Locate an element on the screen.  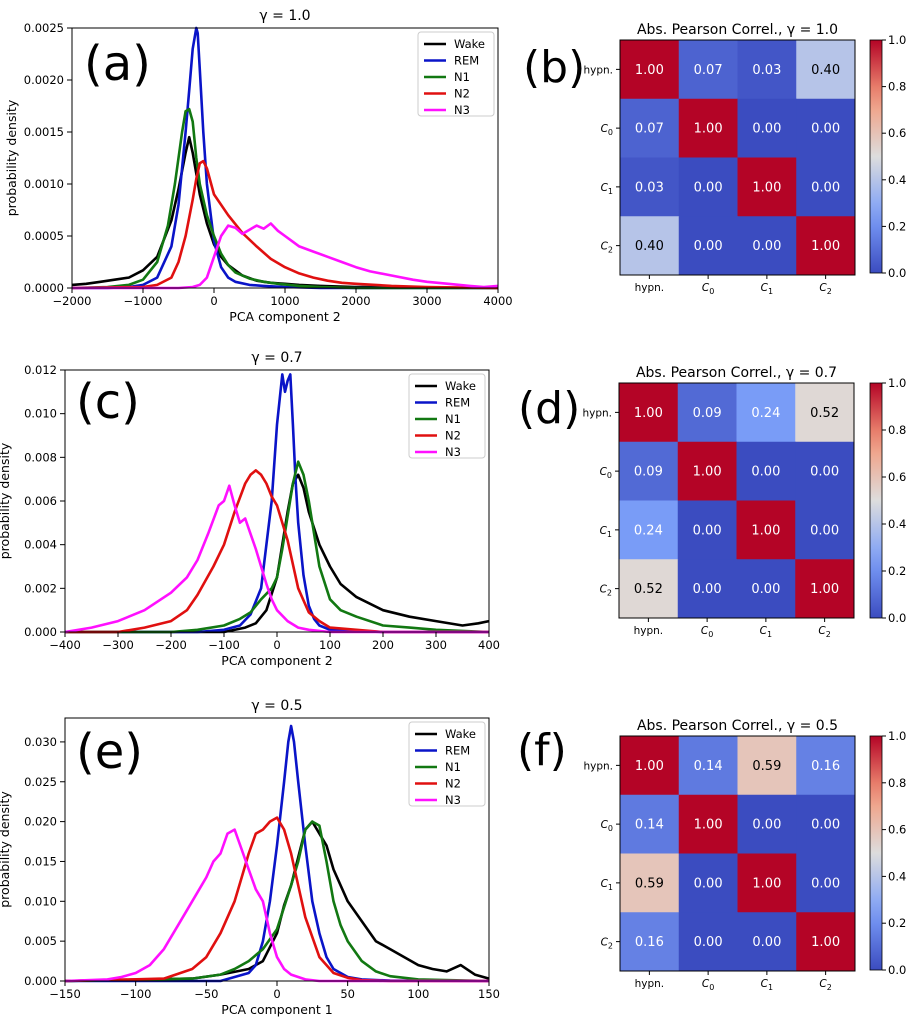
y-tick-label: 0.000 is located at coordinates (40, 981).